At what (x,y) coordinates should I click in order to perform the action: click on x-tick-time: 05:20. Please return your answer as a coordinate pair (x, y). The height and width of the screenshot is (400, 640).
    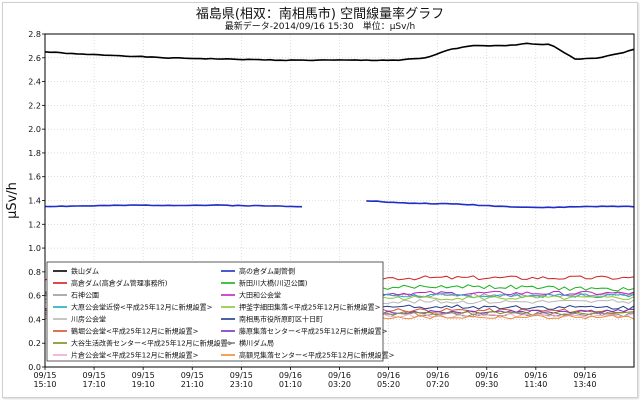
    Looking at the image, I should click on (388, 384).